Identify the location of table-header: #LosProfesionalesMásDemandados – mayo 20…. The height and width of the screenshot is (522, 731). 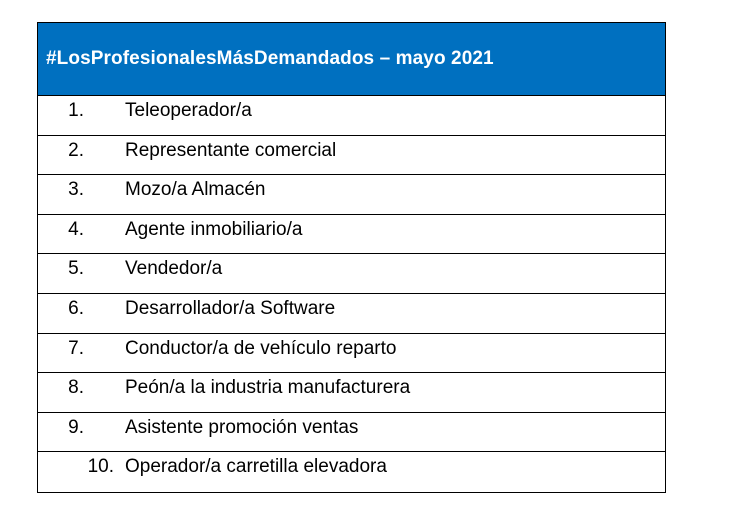
(351, 59).